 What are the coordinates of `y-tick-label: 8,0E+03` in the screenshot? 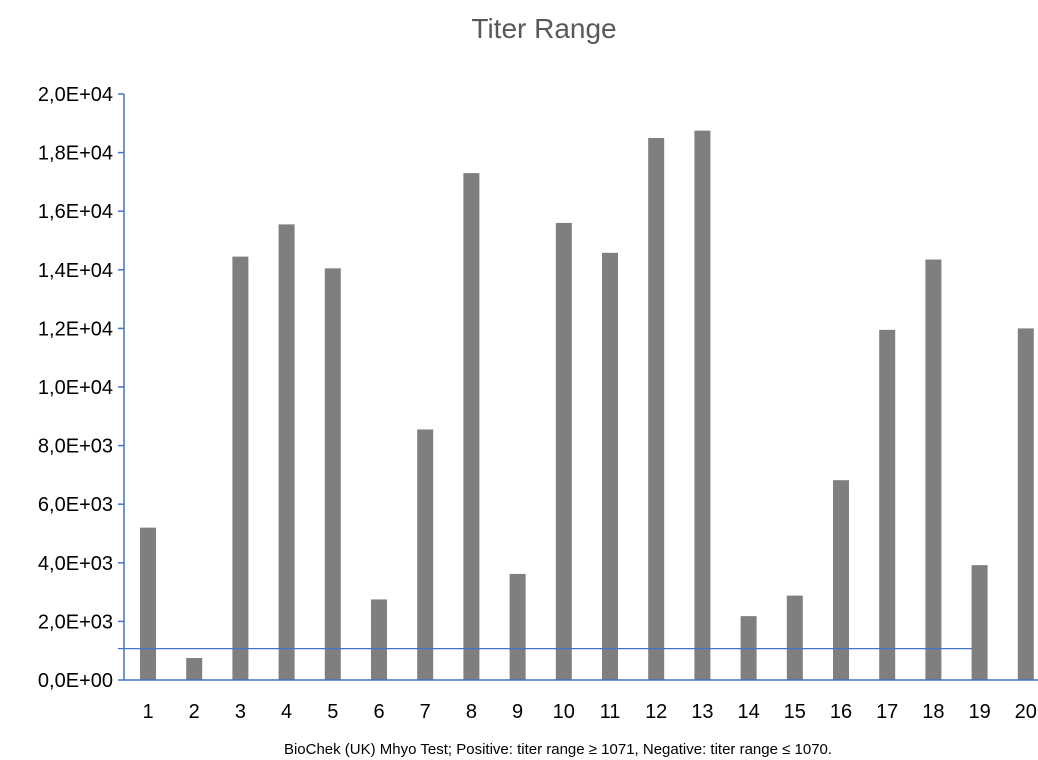 It's located at (75, 447).